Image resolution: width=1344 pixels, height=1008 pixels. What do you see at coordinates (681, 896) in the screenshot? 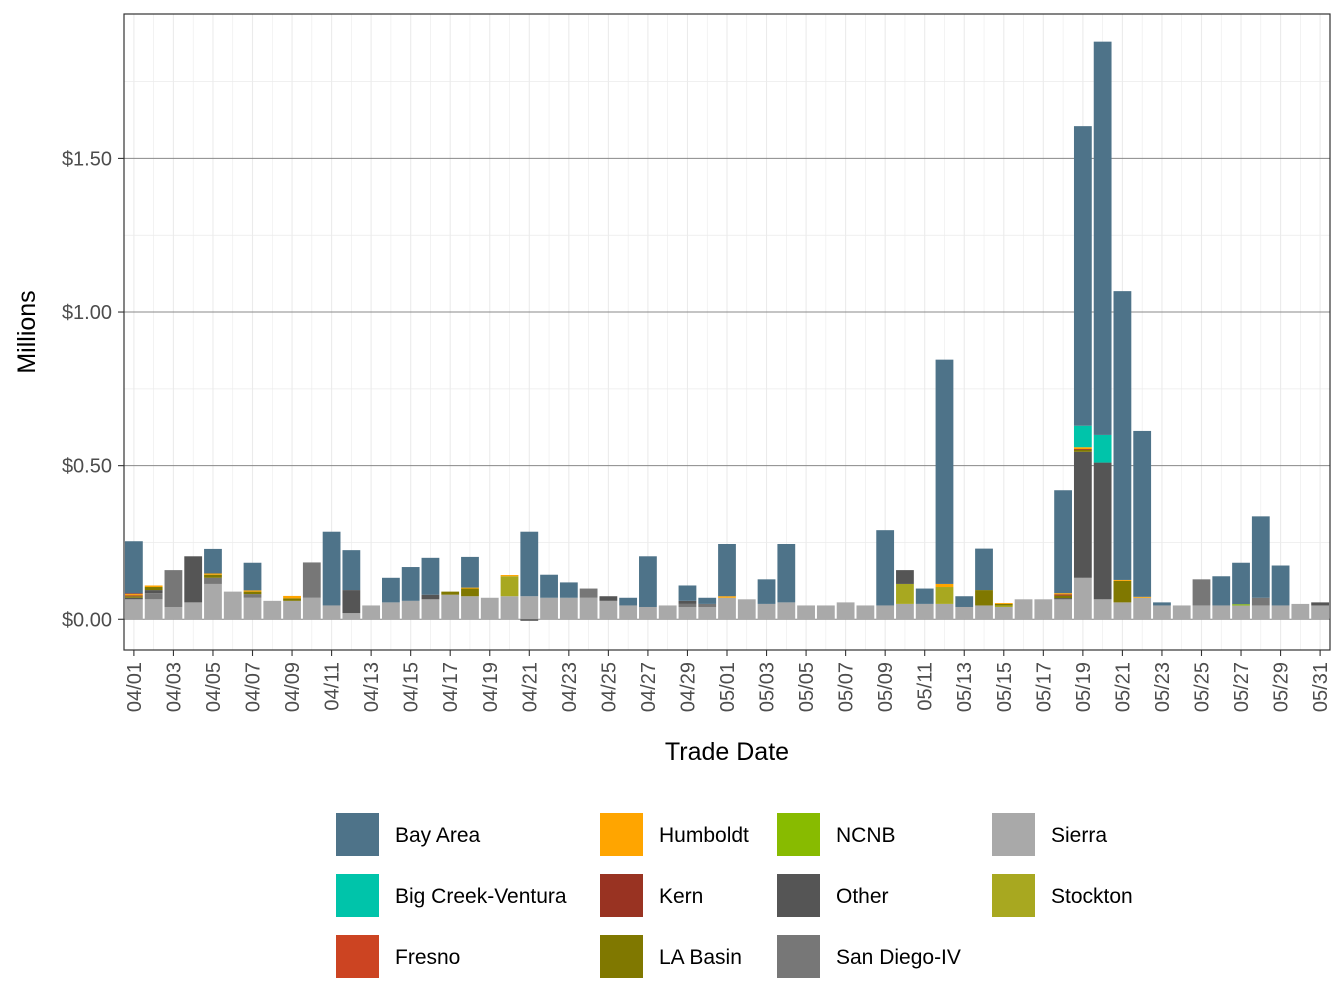
I see `legend-label: Kern` at bounding box center [681, 896].